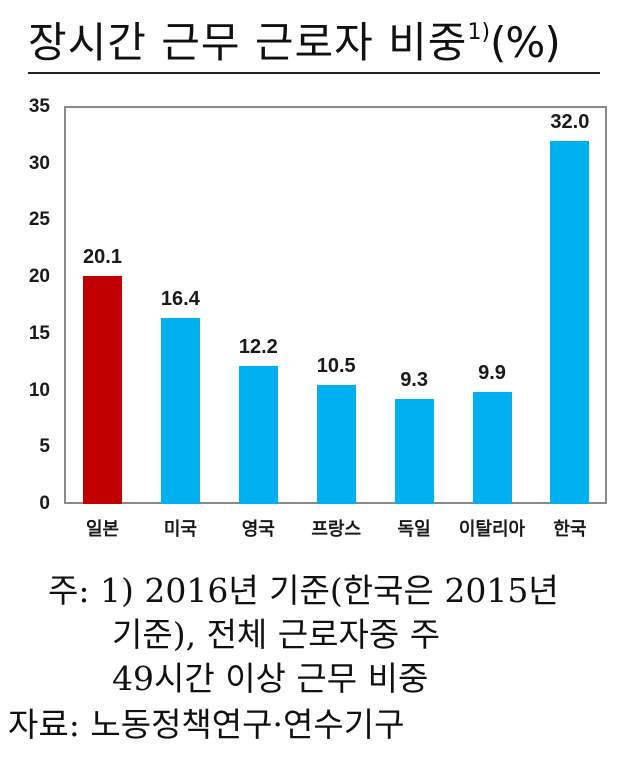  Describe the element at coordinates (44, 503) in the screenshot. I see `y-tick-label: 0` at that location.